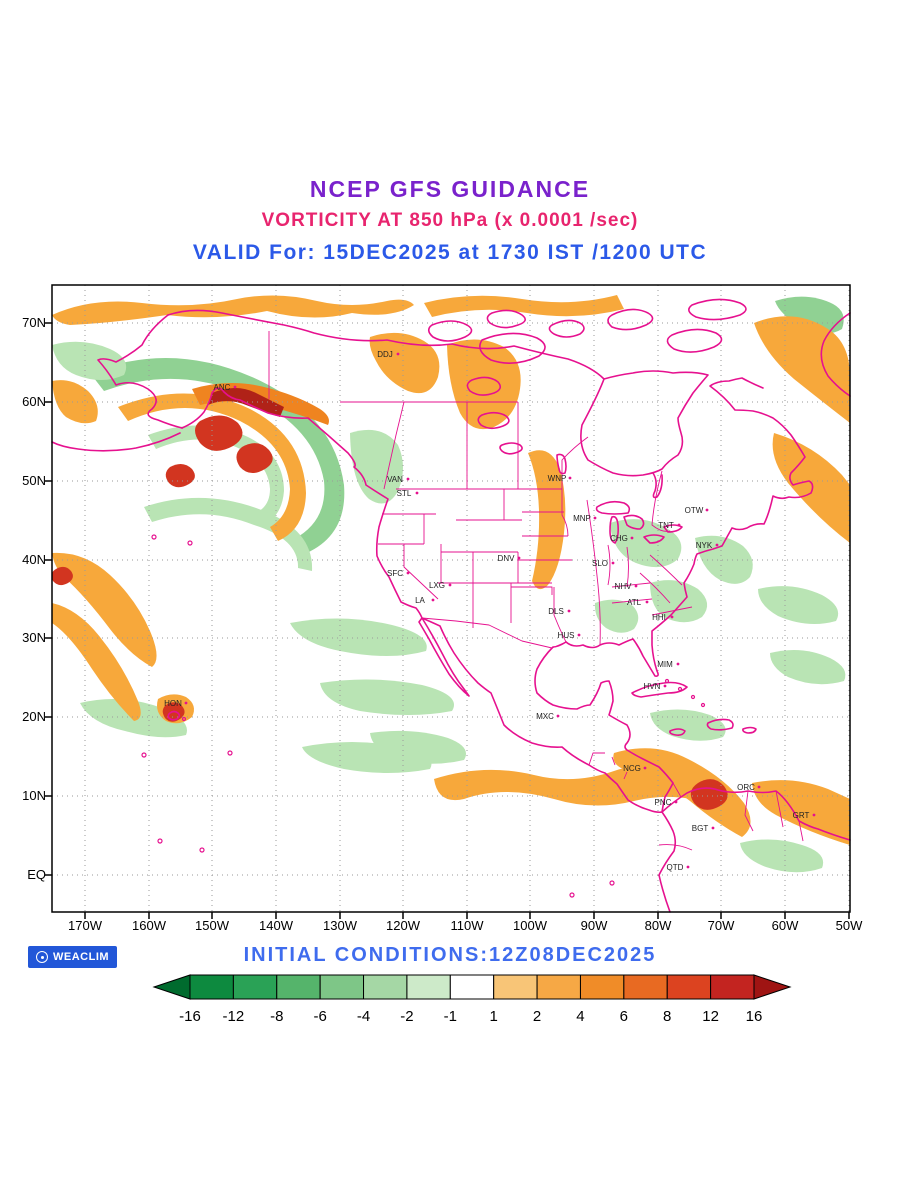 The image size is (900, 1200). I want to click on lon-tick-label: 140W, so click(276, 925).